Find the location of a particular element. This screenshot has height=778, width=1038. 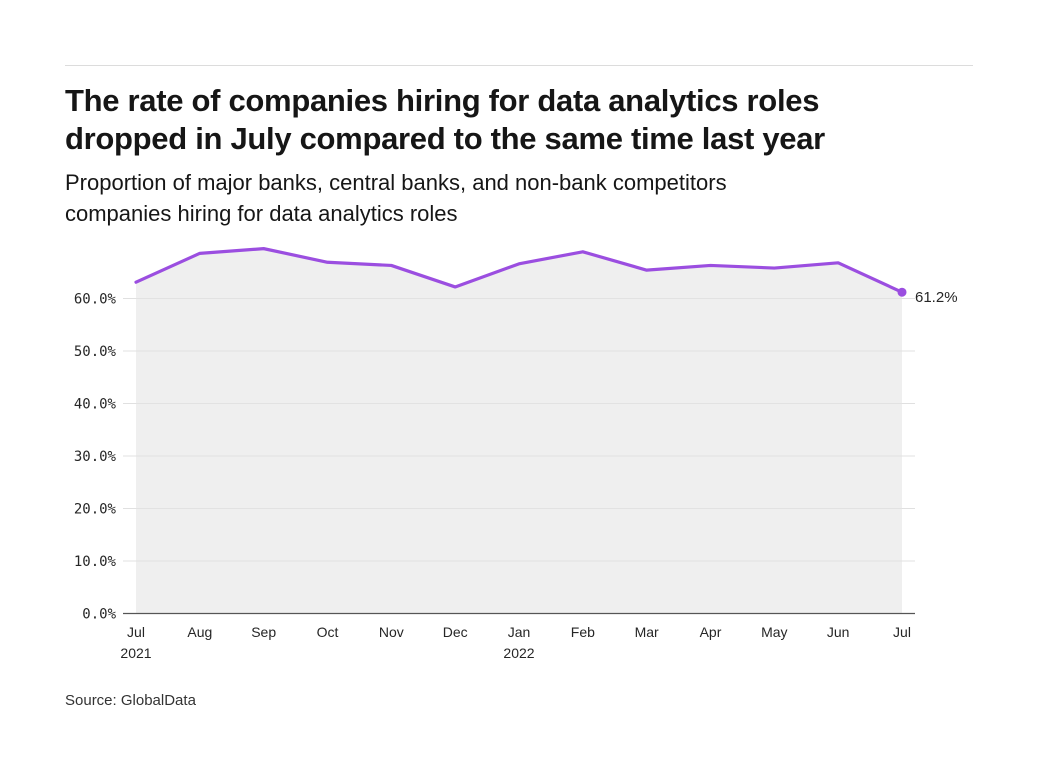

y-axis-ticks: 0.0% 10.0% 20.0% 30.0% 40.0% 50.0% 60.0% is located at coordinates (95, 457).